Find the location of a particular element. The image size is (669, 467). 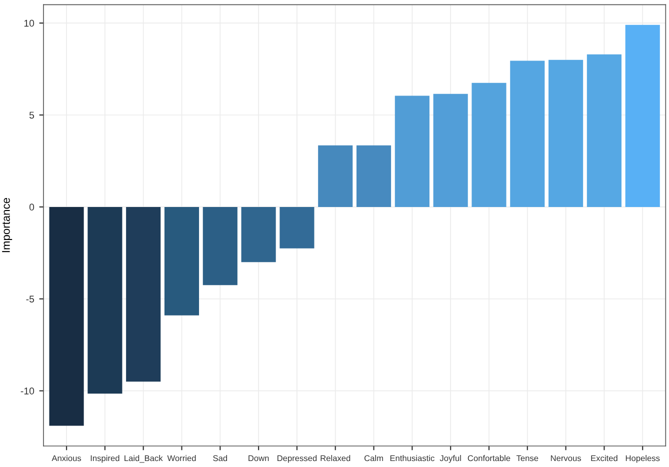

x-tick-label: Relaxed is located at coordinates (335, 458).